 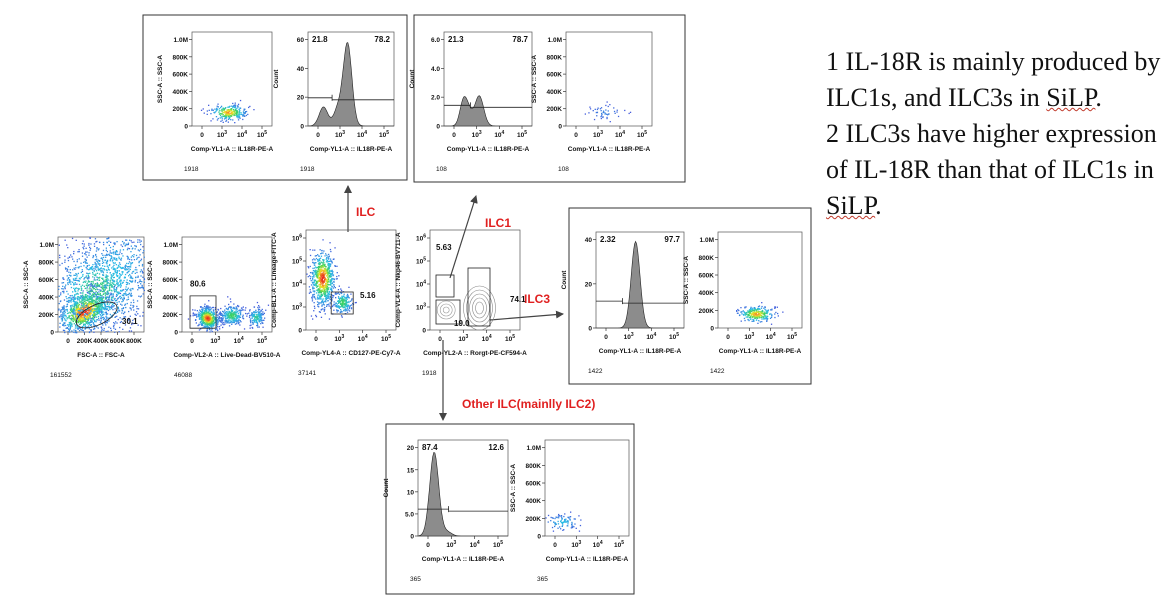 What do you see at coordinates (640, 351) in the screenshot?
I see `x-axis-label: Comp-YL1-A :: IL18R-PE-A` at bounding box center [640, 351].